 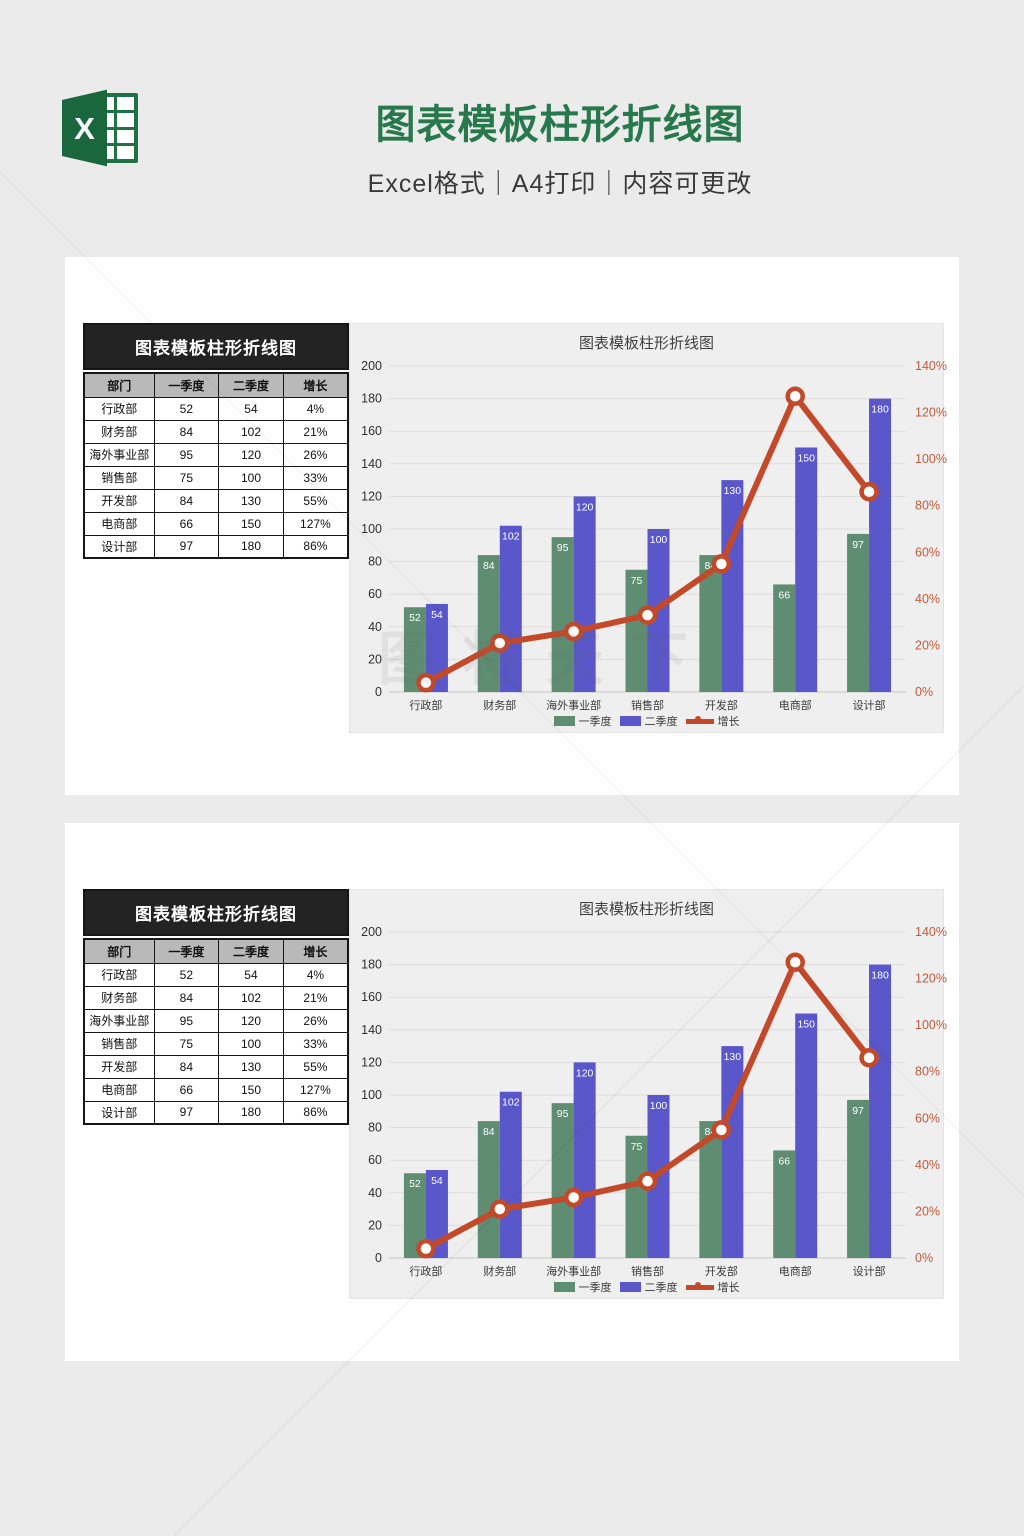 I want to click on excel-logo: X, so click(x=100, y=128).